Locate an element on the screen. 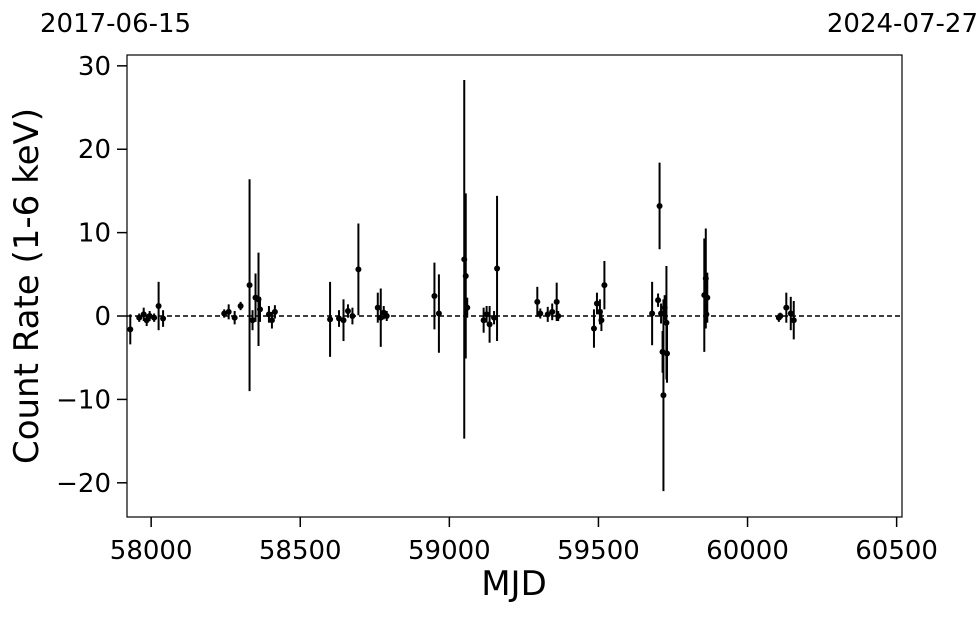 The width and height of the screenshot is (980, 617). x-tick-label: 60000 is located at coordinates (747, 551).